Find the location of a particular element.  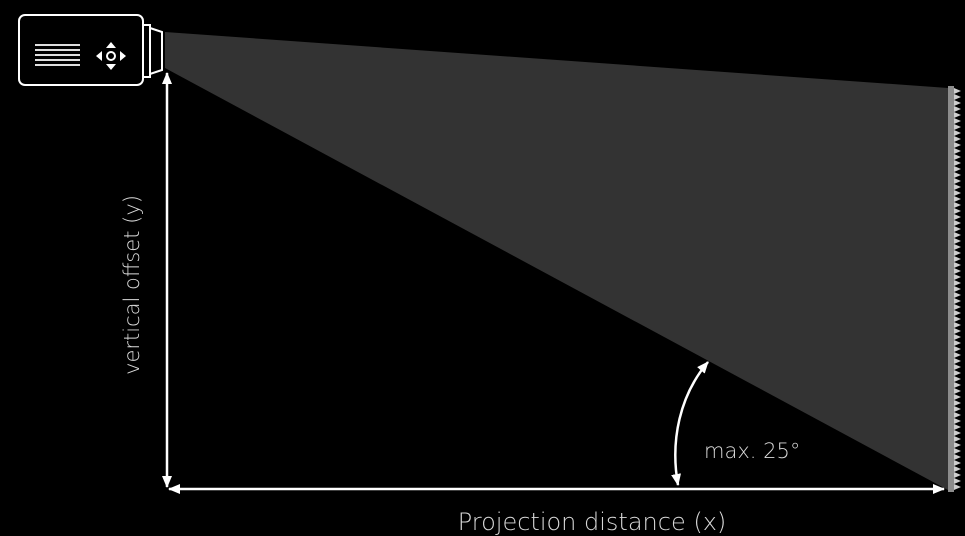

angle-arc is located at coordinates (690, 423).